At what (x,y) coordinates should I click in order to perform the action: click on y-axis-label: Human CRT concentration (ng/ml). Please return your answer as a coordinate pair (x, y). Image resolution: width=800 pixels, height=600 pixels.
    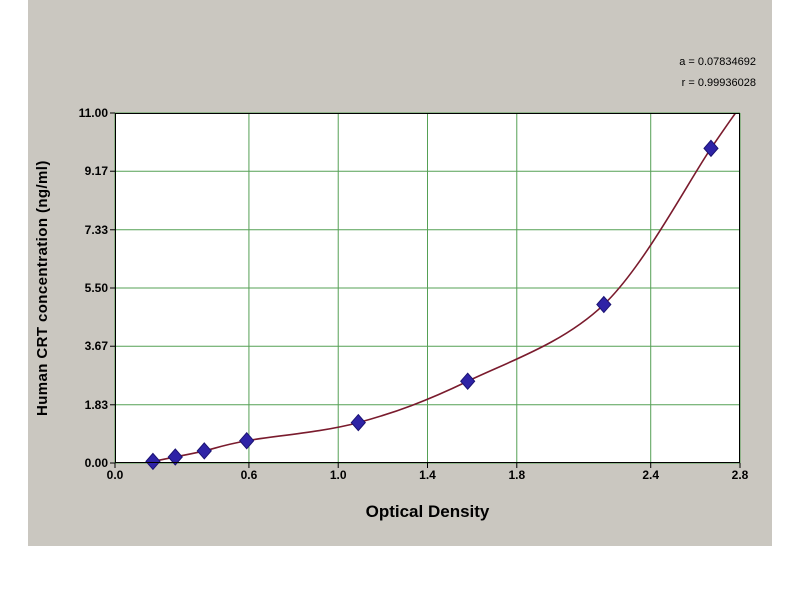
    Looking at the image, I should click on (42, 288).